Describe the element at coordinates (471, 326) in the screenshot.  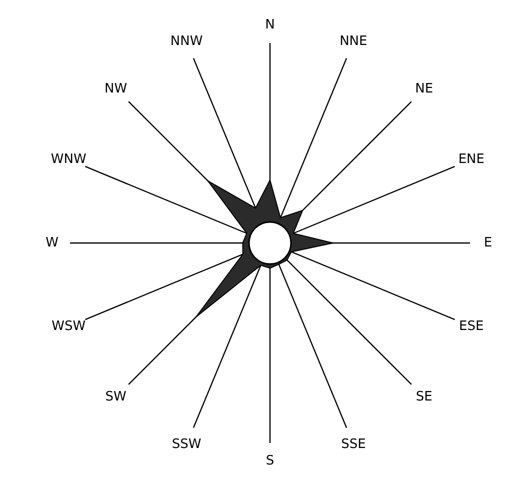
I see `spoke-label: ESE` at that location.